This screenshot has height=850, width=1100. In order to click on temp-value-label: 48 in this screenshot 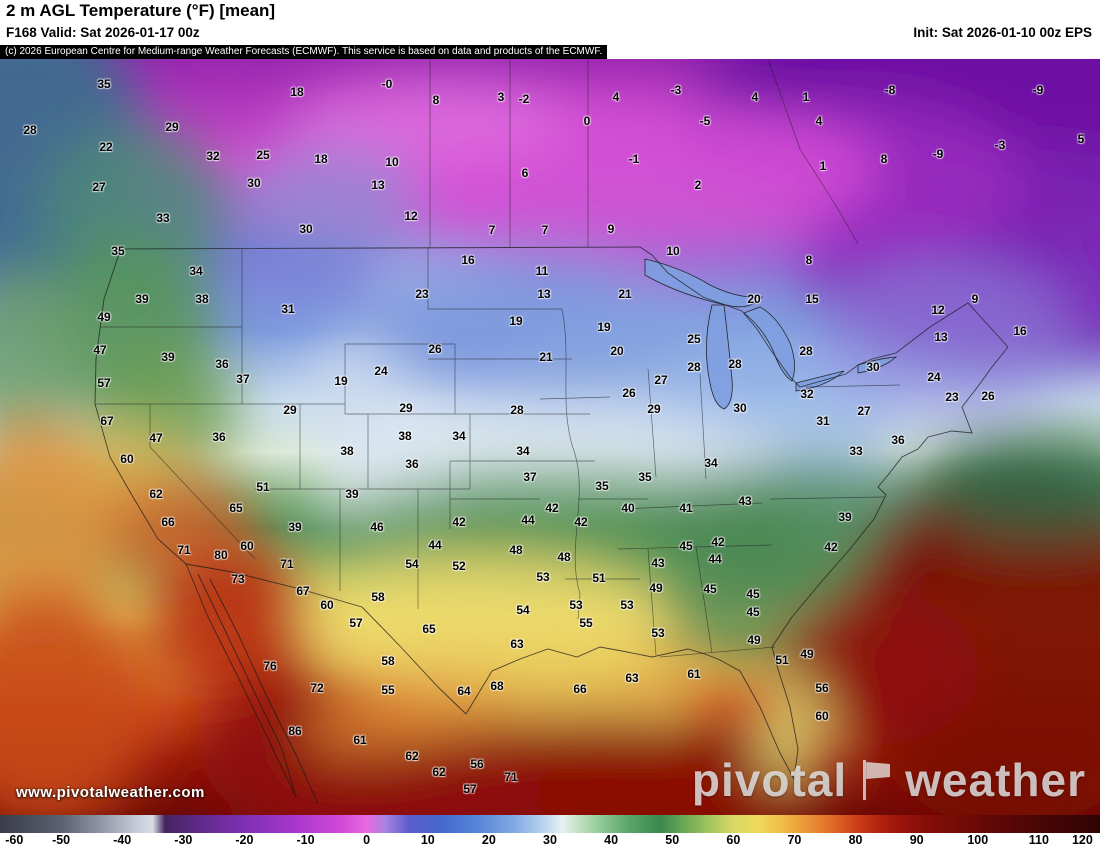, I will do `click(516, 550)`.